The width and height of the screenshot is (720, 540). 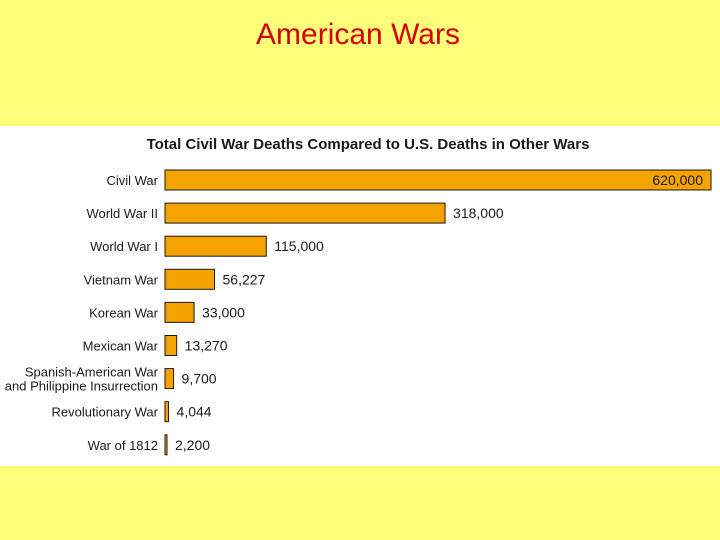 I want to click on value-label-mexican-war: 13,270, so click(x=206, y=346).